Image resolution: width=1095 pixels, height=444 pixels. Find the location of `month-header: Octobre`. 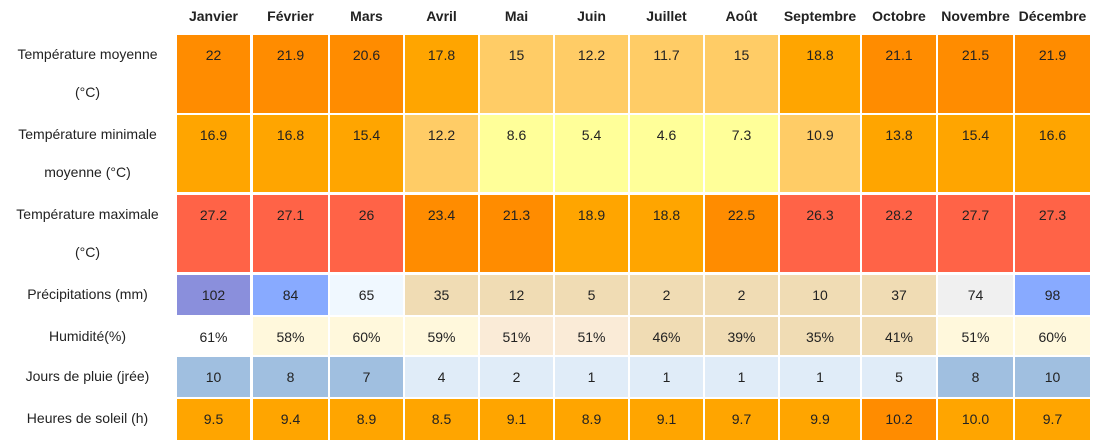

month-header: Octobre is located at coordinates (899, 16).